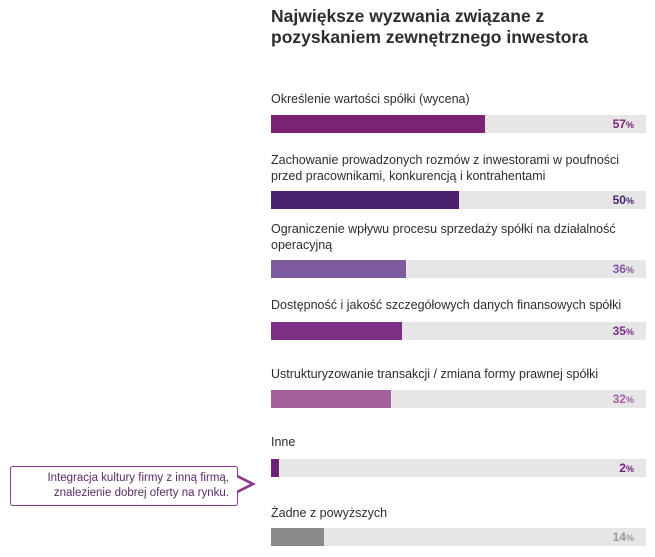  What do you see at coordinates (458, 399) in the screenshot?
I see `bar-track: 32%` at bounding box center [458, 399].